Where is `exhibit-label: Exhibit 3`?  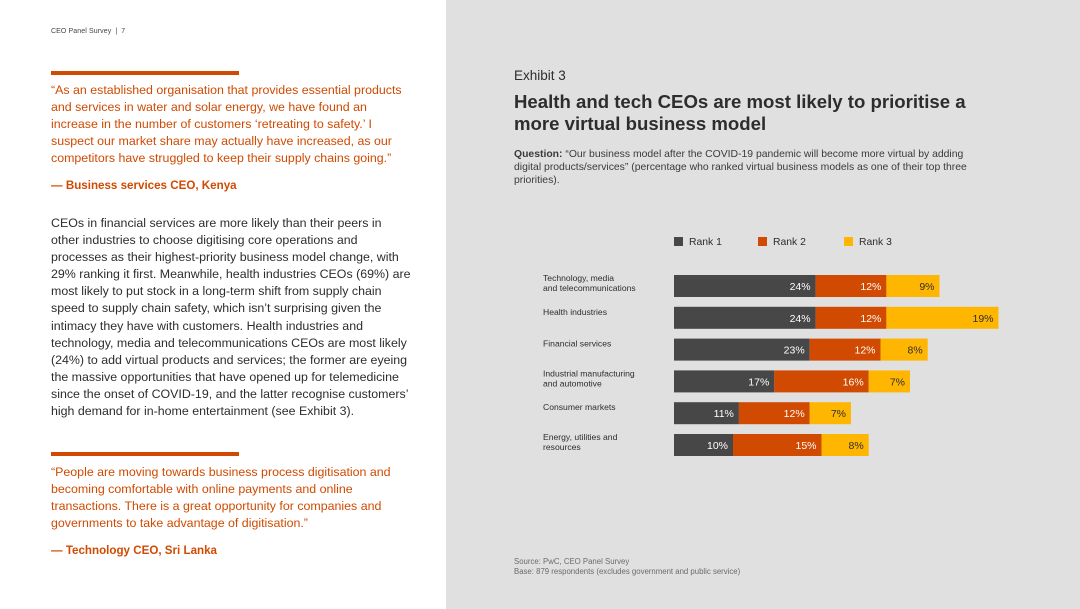
exhibit-label: Exhibit 3 is located at coordinates (540, 75).